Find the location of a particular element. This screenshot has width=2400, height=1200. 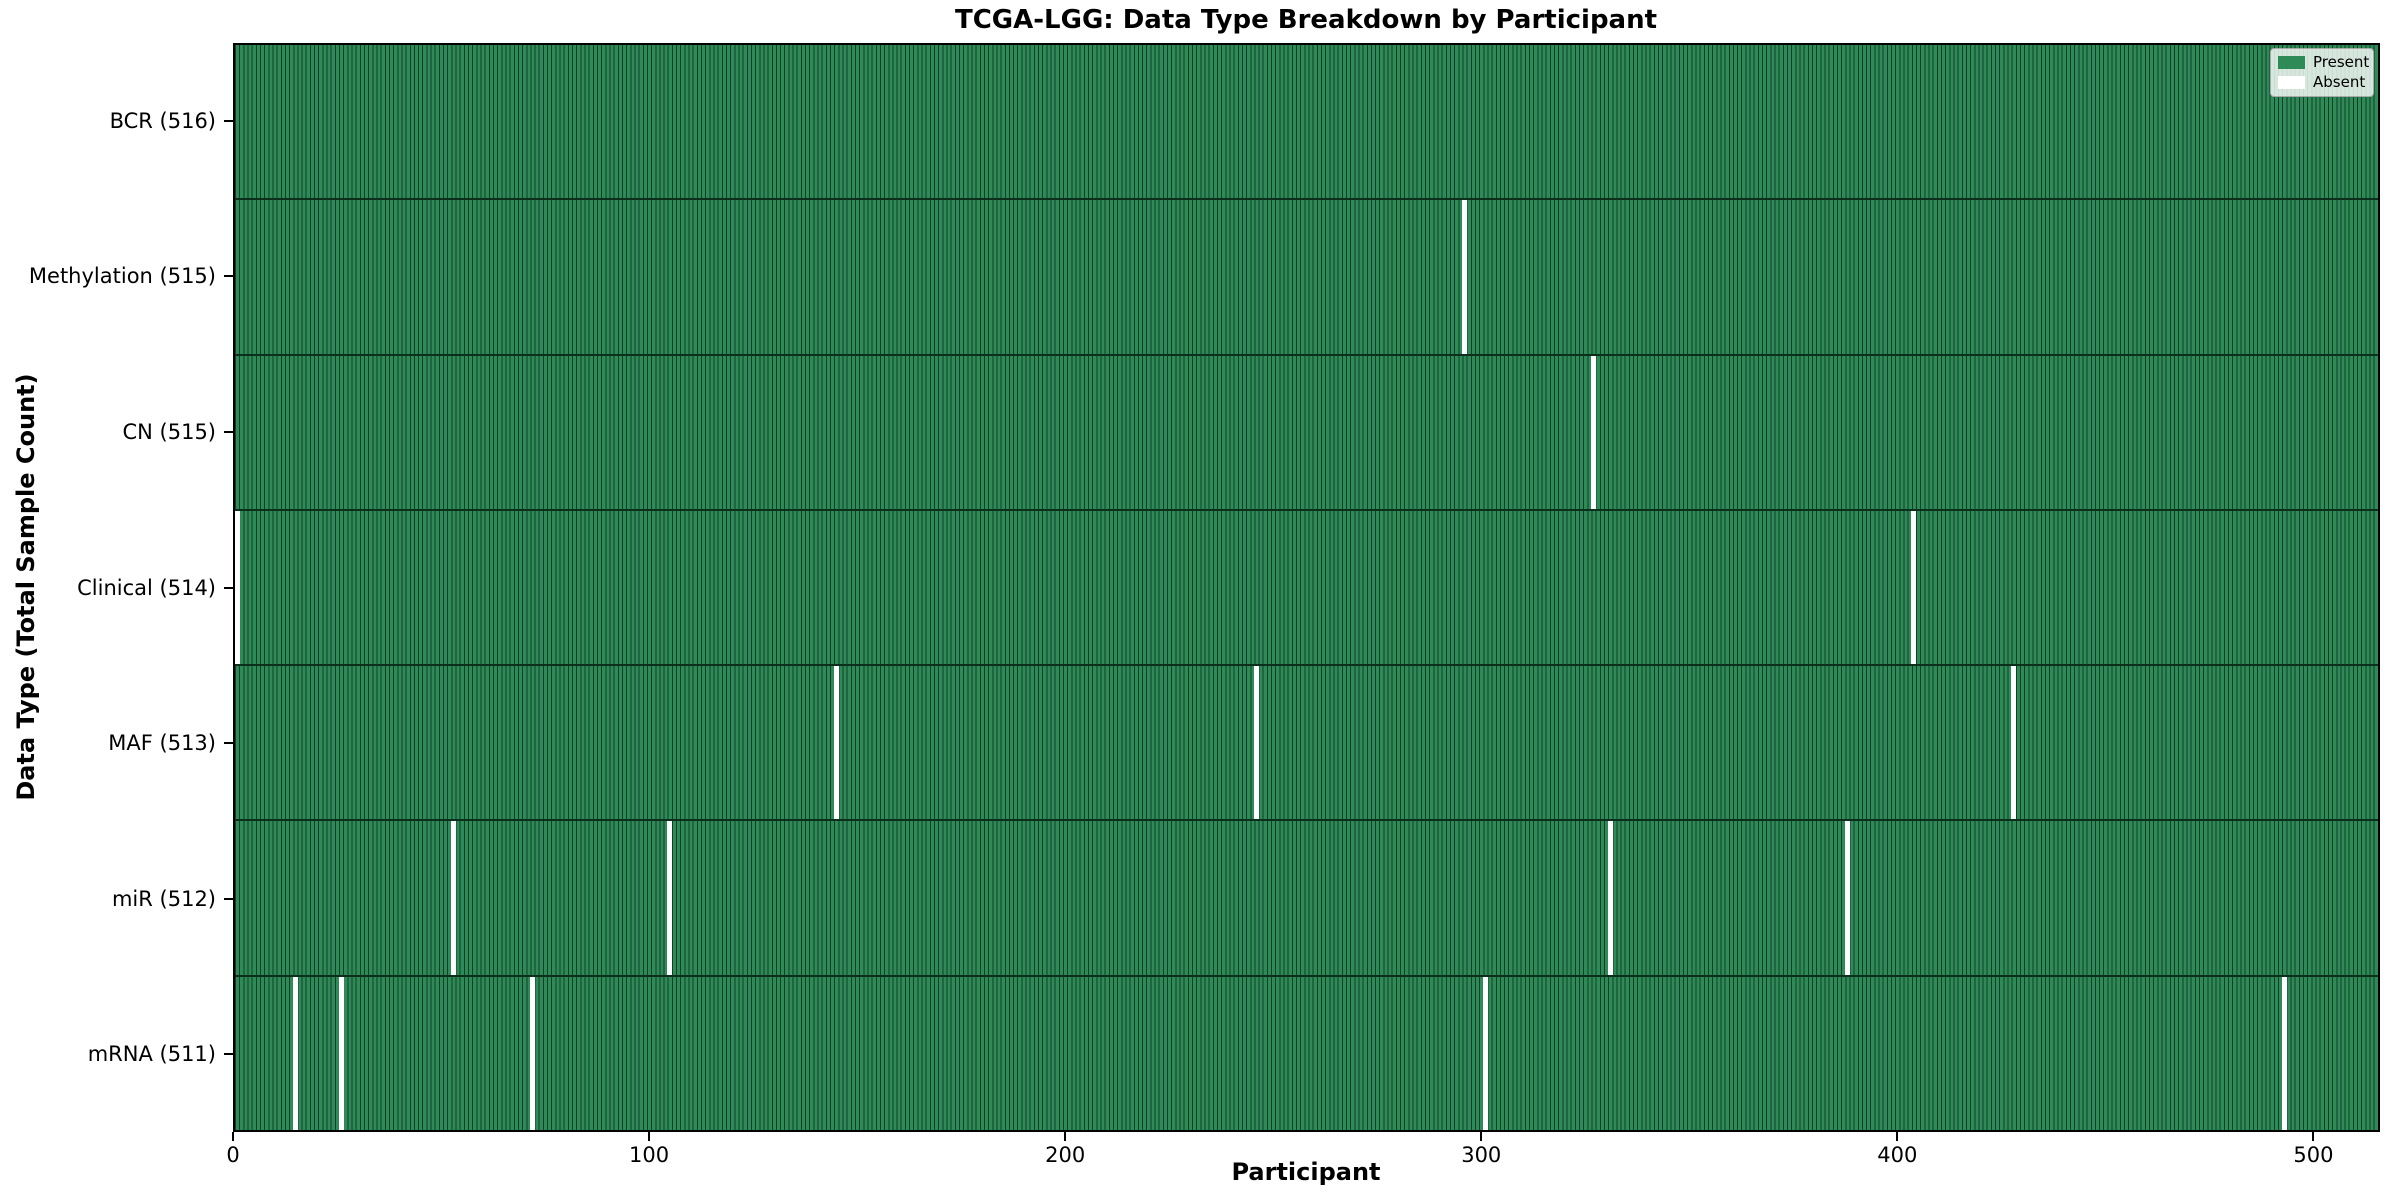

y-tick-label: mRNA (511) is located at coordinates (151, 1054).